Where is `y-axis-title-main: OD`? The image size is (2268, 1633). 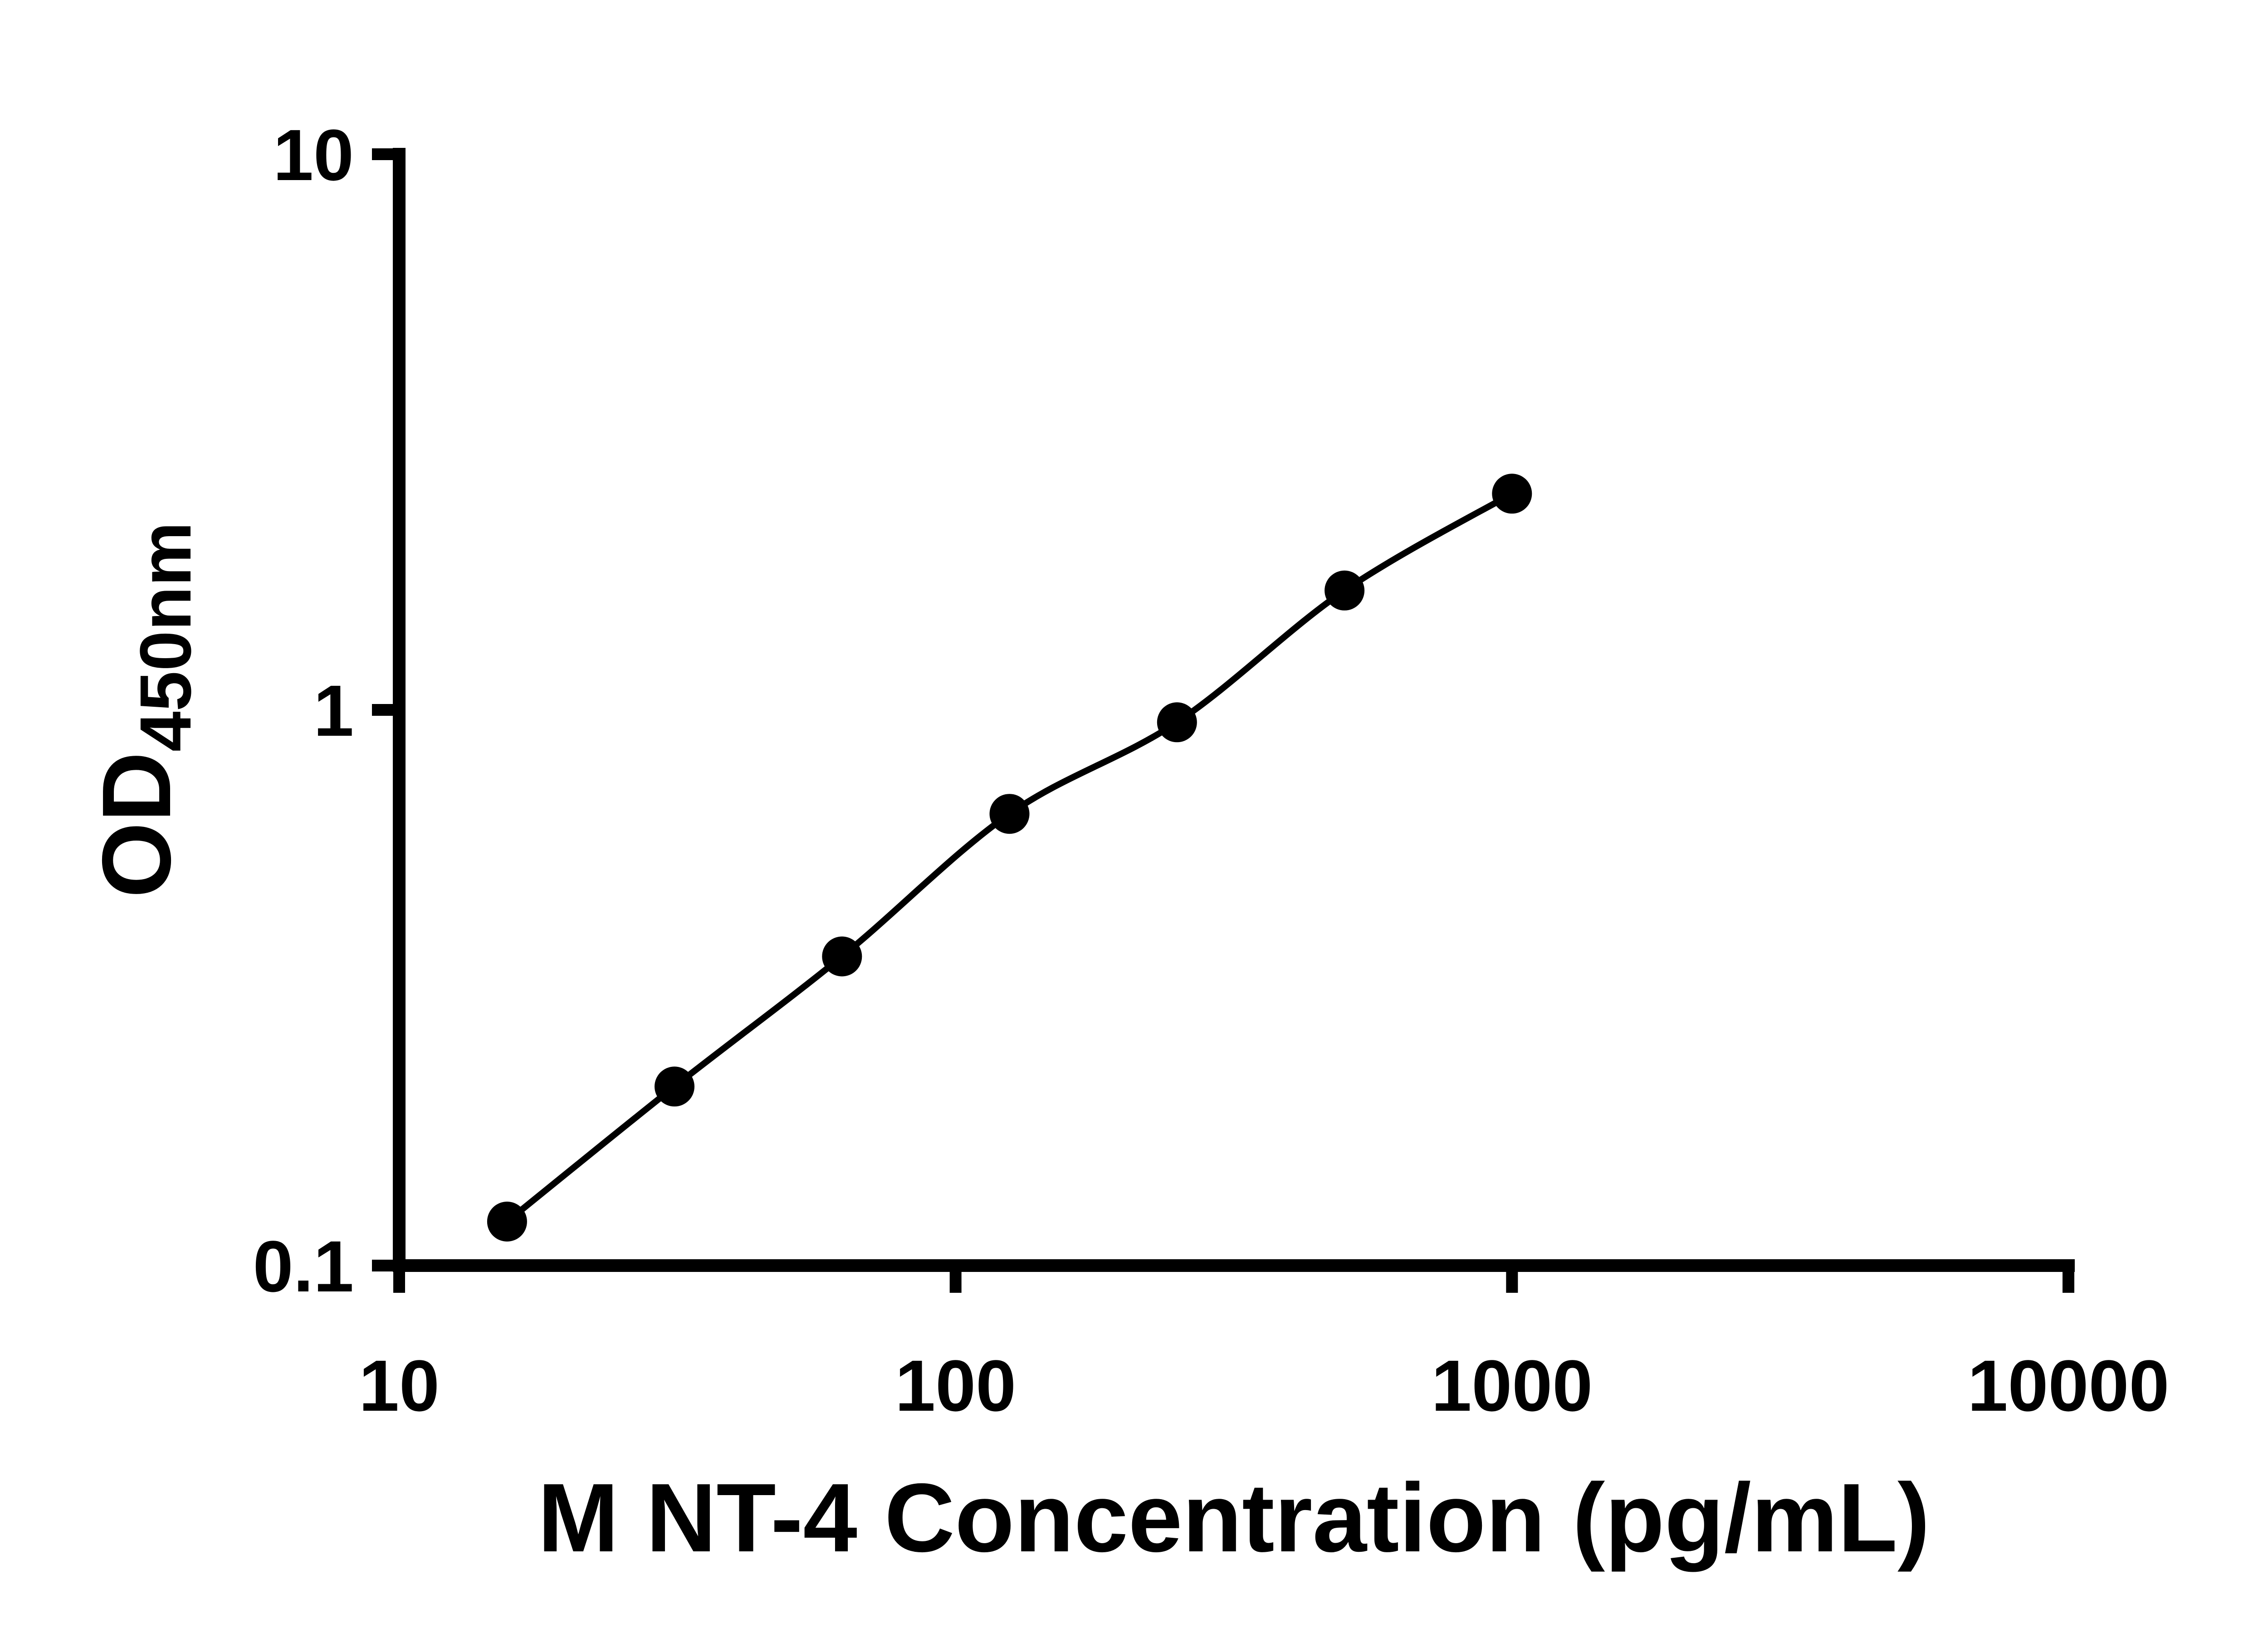
y-axis-title-main: OD is located at coordinates (137, 825).